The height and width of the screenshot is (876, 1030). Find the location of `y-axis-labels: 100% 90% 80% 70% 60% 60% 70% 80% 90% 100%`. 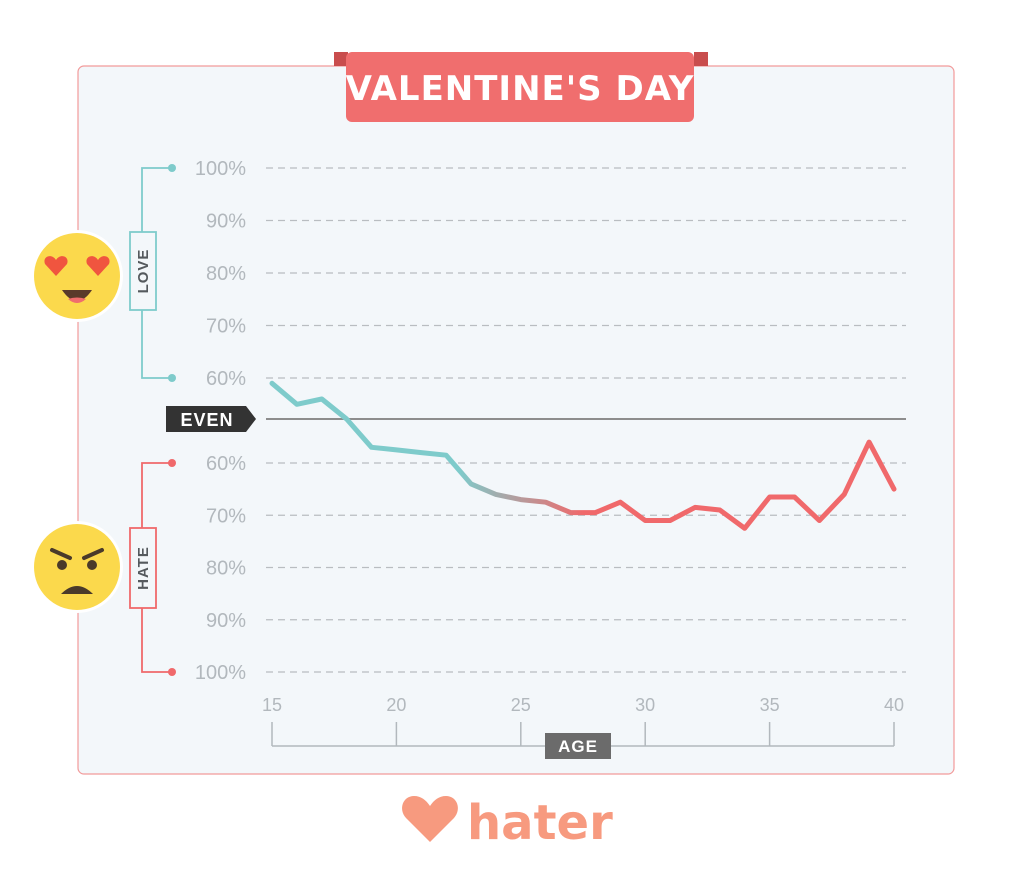

y-axis-labels: 100% 90% 80% 70% 60% 60% 70% 80% 90% 100% is located at coordinates (220, 421).